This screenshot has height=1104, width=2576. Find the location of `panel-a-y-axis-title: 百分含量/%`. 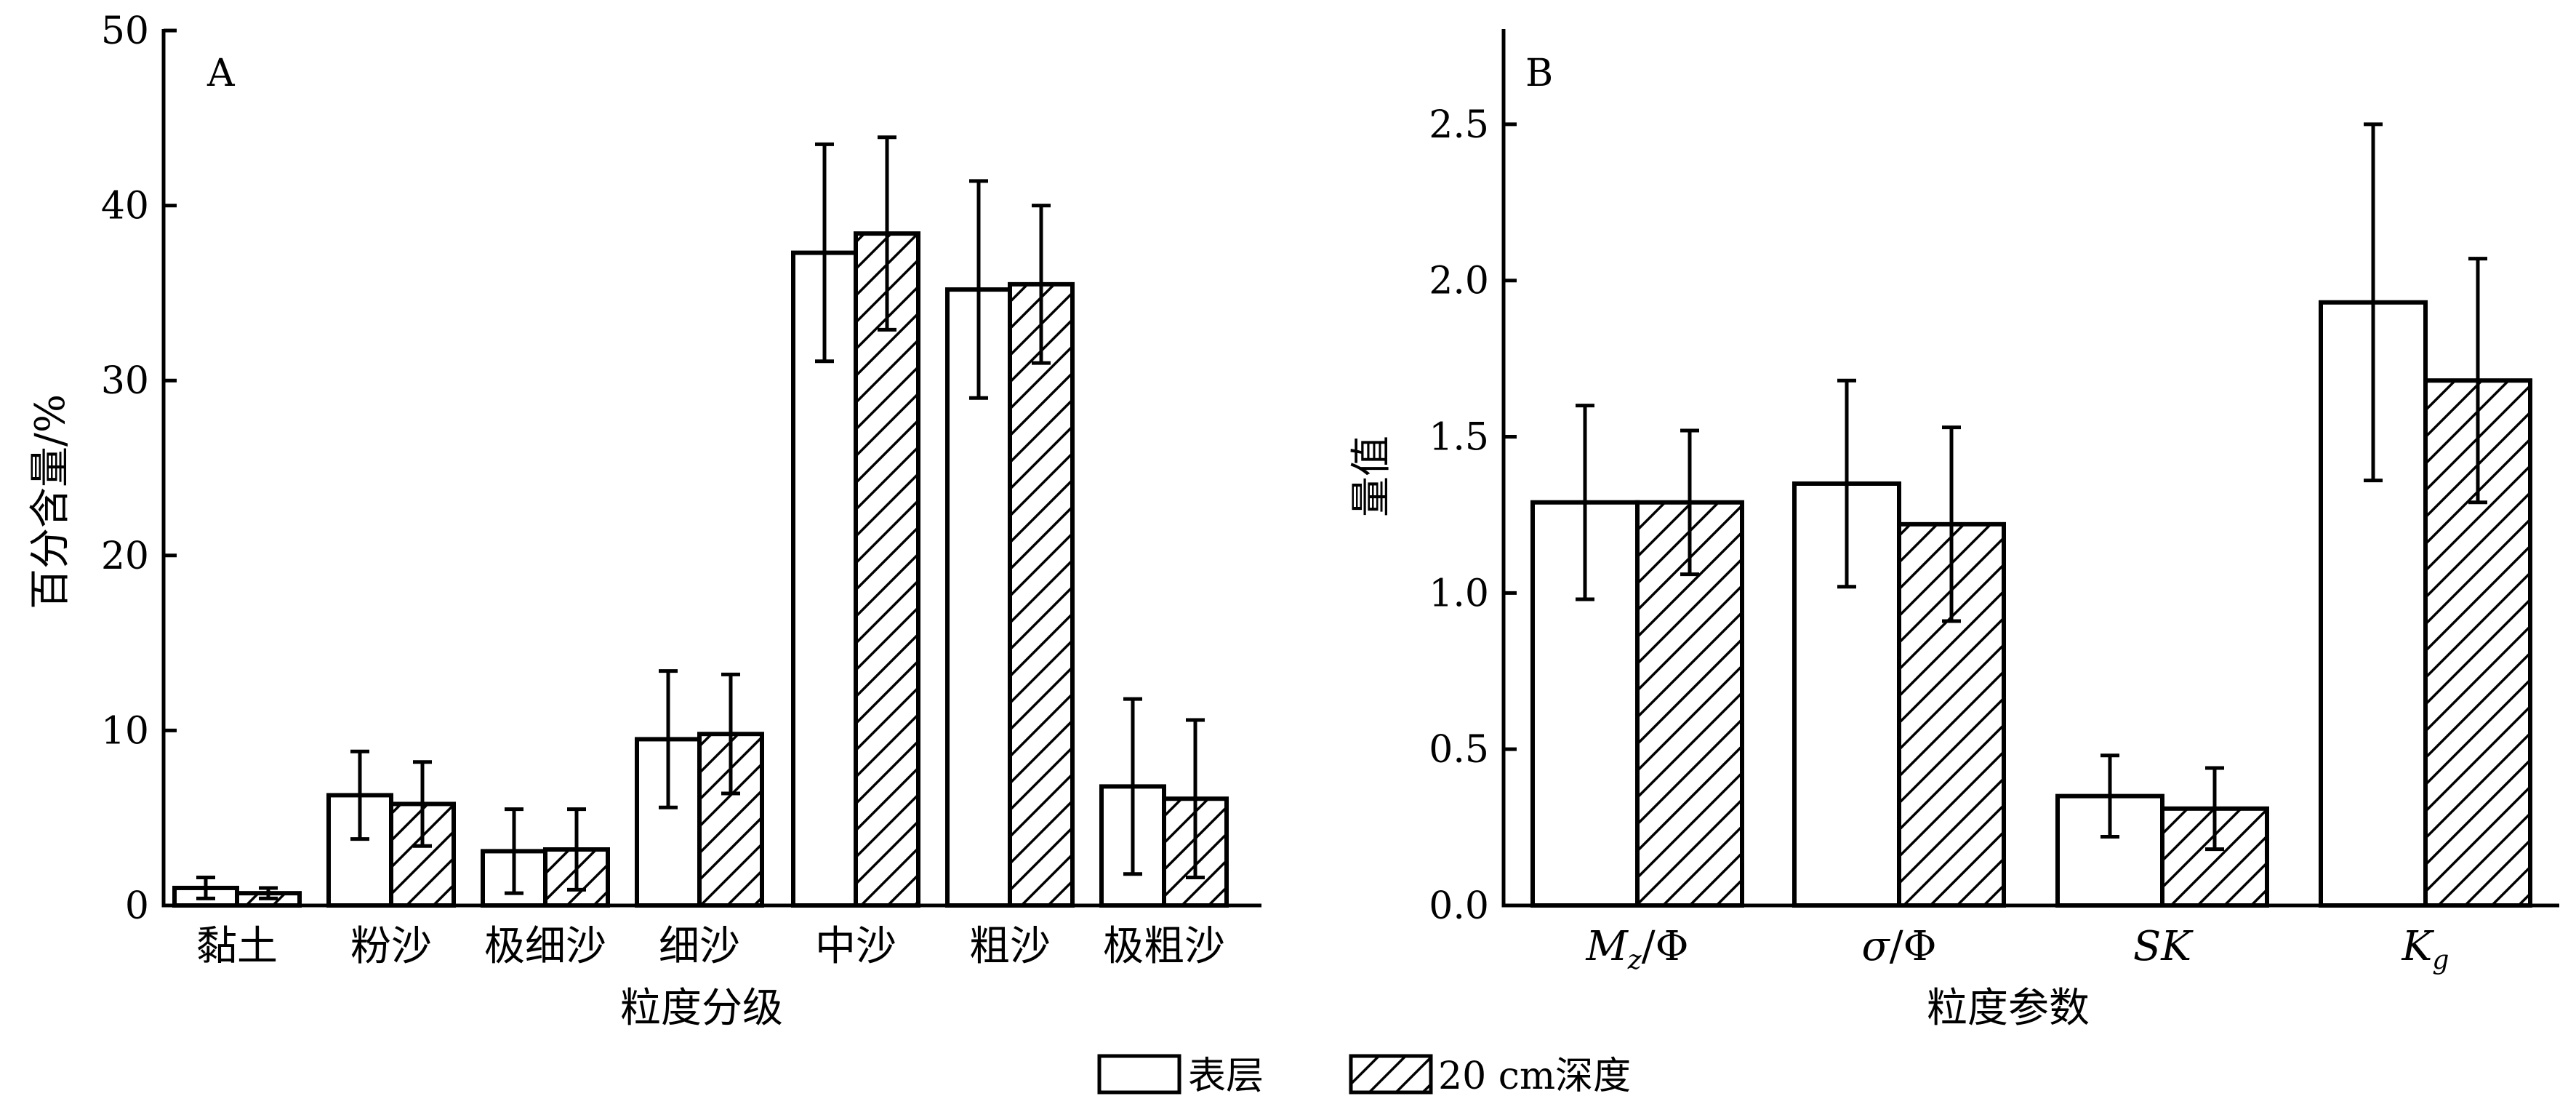

panel-a-y-axis-title: 百分含量/% is located at coordinates (50, 501).